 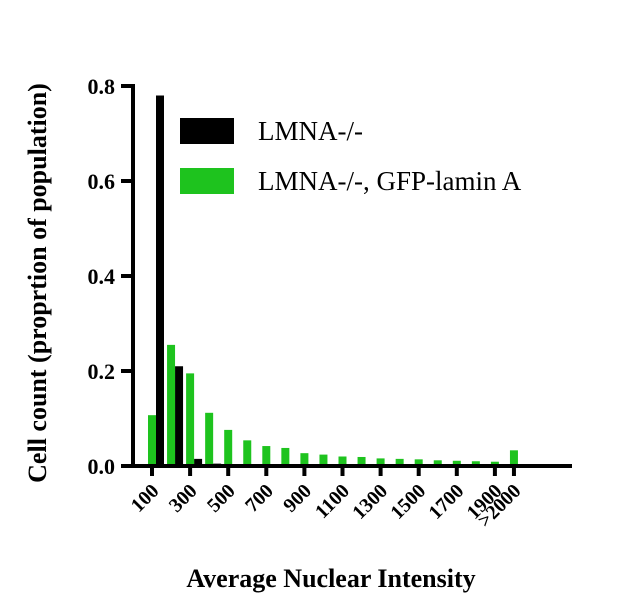 What do you see at coordinates (102, 276) in the screenshot?
I see `y-tick-label: 0.4` at bounding box center [102, 276].